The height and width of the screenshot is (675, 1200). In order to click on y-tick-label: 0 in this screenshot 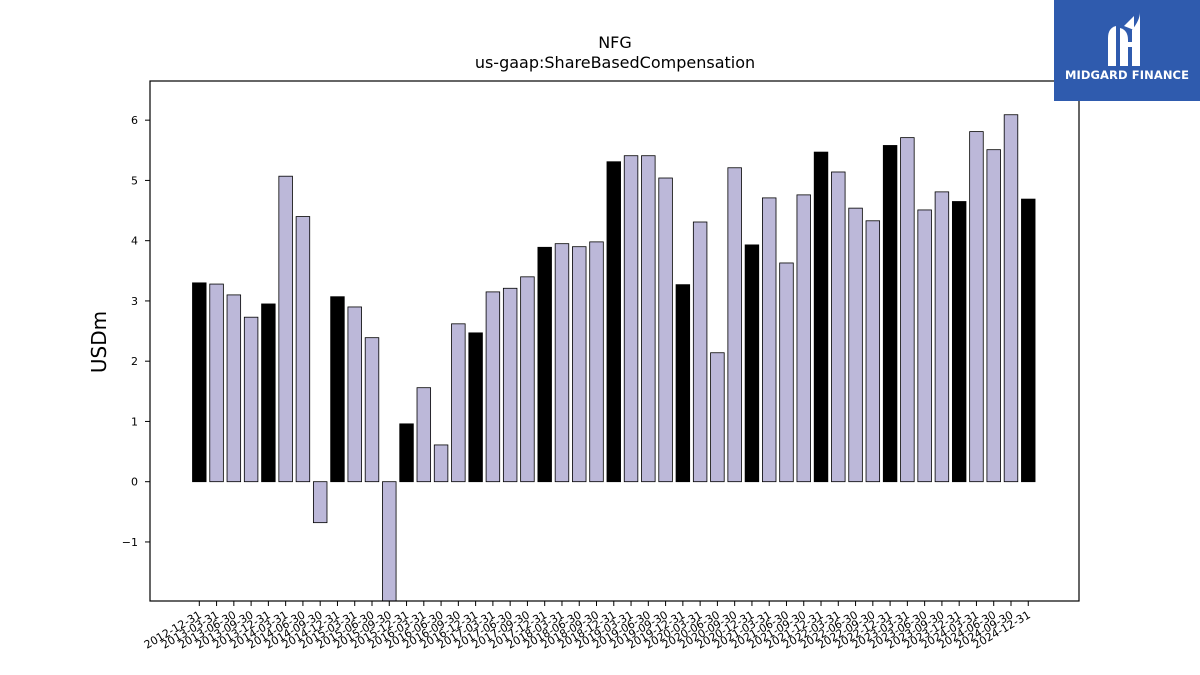, I will do `click(134, 482)`.